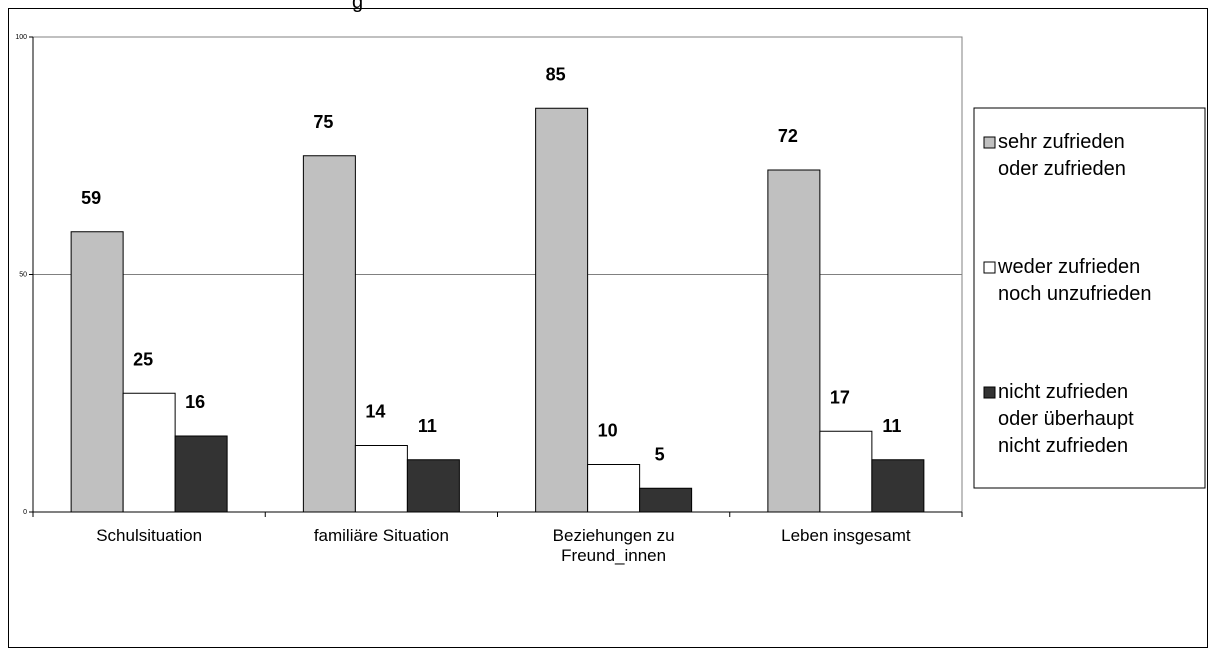 This screenshot has width=1210, height=648. I want to click on data-label-3-1: 17, so click(840, 397).